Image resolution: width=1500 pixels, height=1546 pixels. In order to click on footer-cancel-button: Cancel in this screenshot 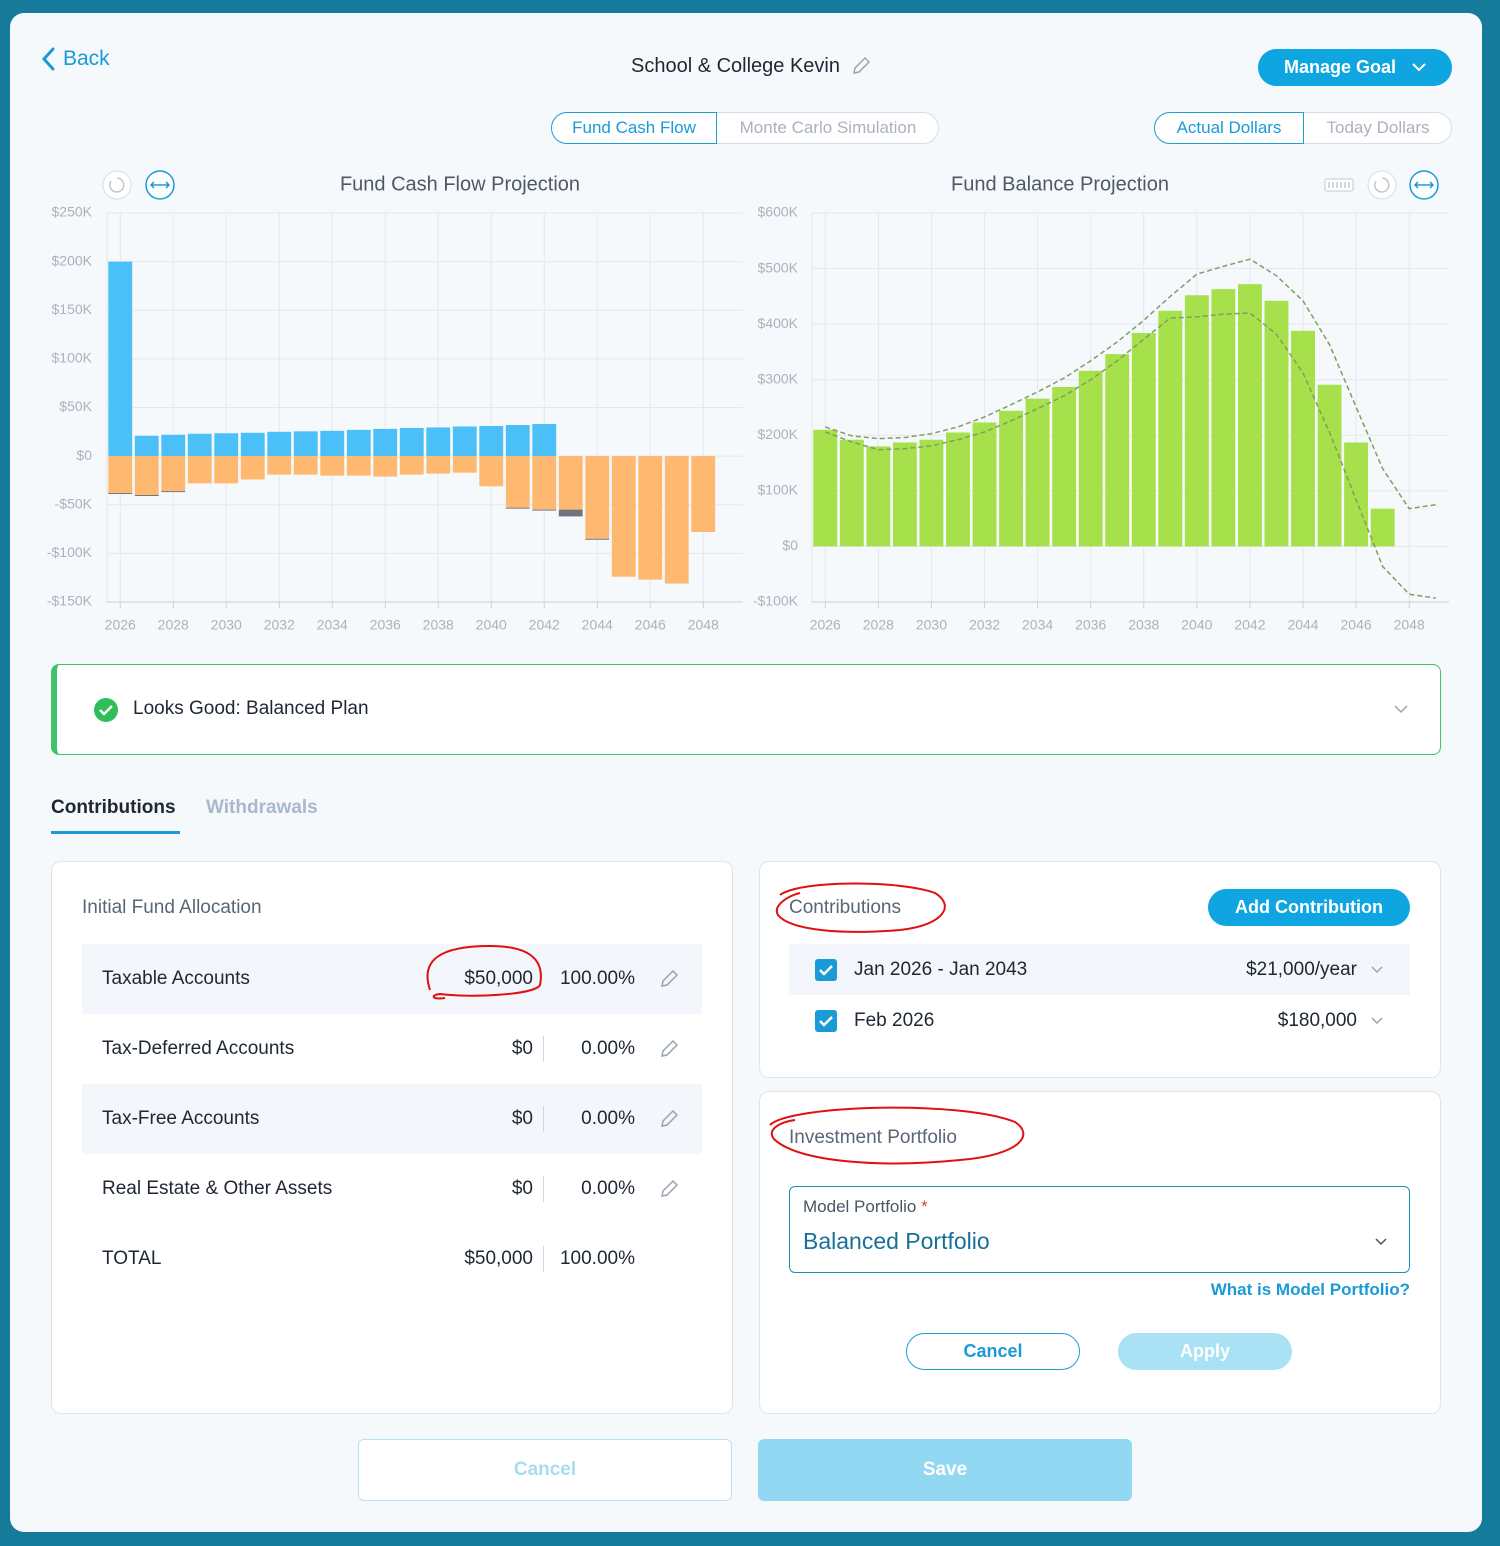, I will do `click(545, 1470)`.